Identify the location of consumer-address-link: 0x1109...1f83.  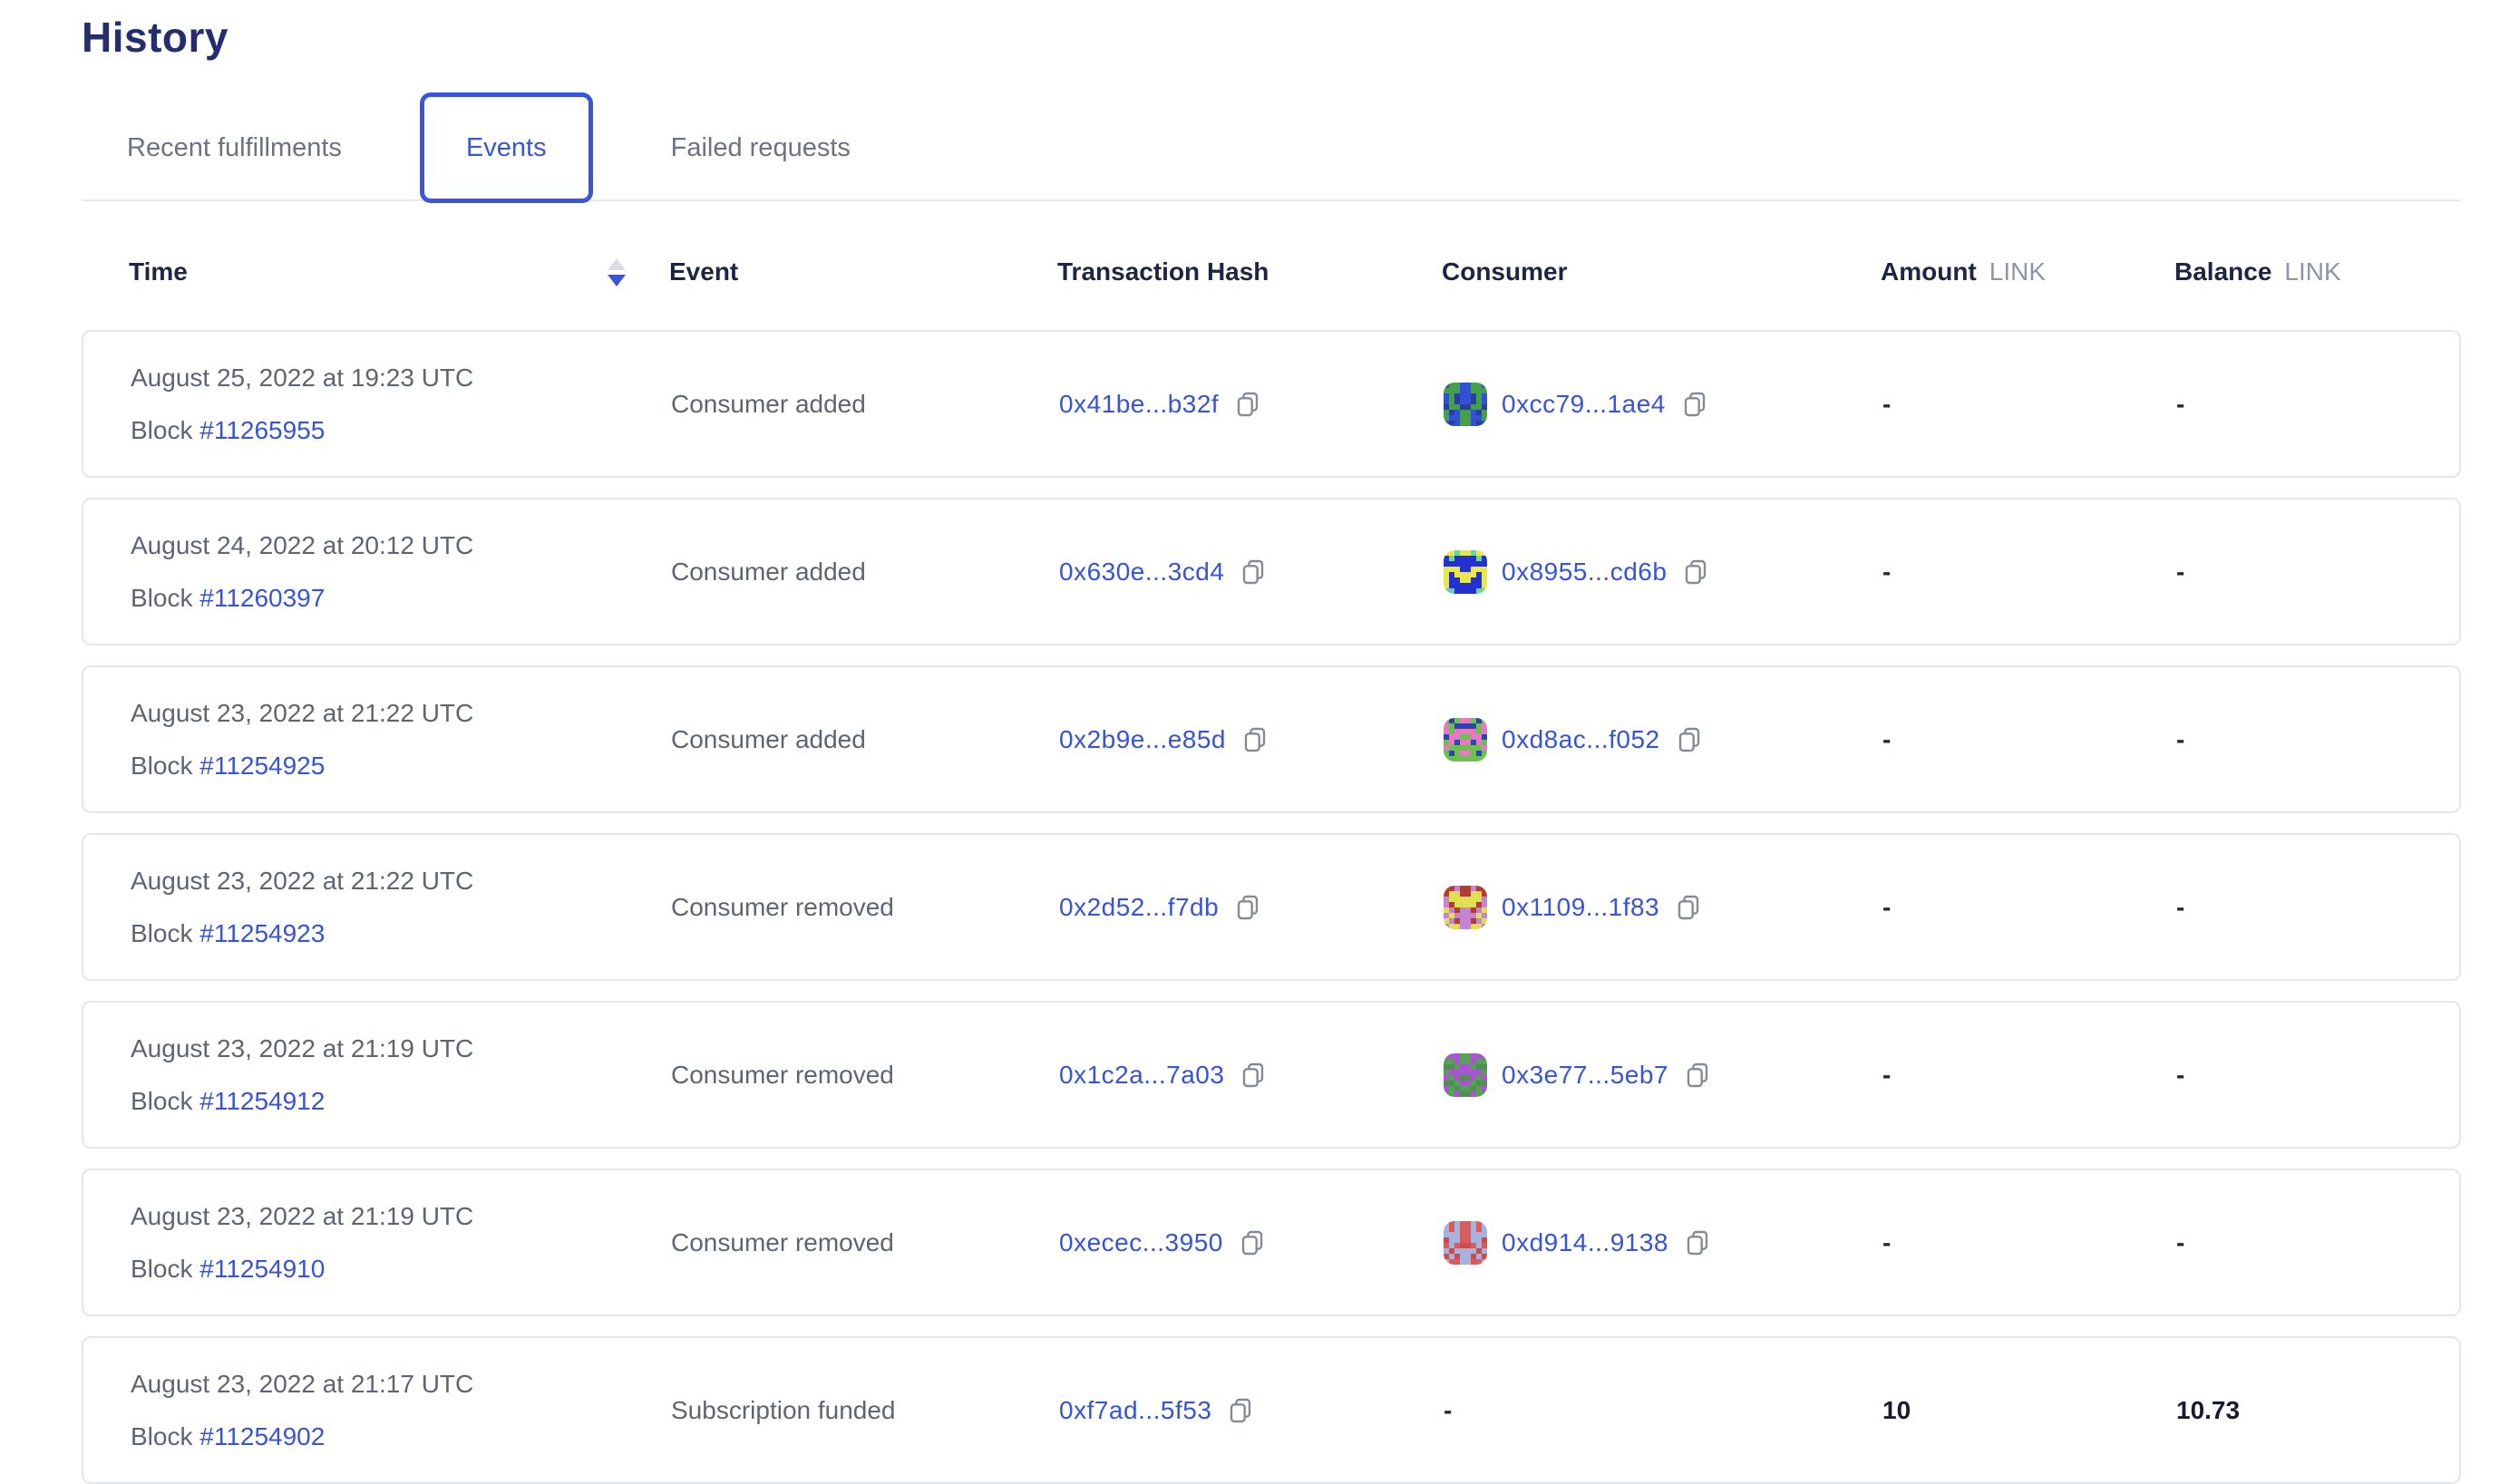
(1581, 907).